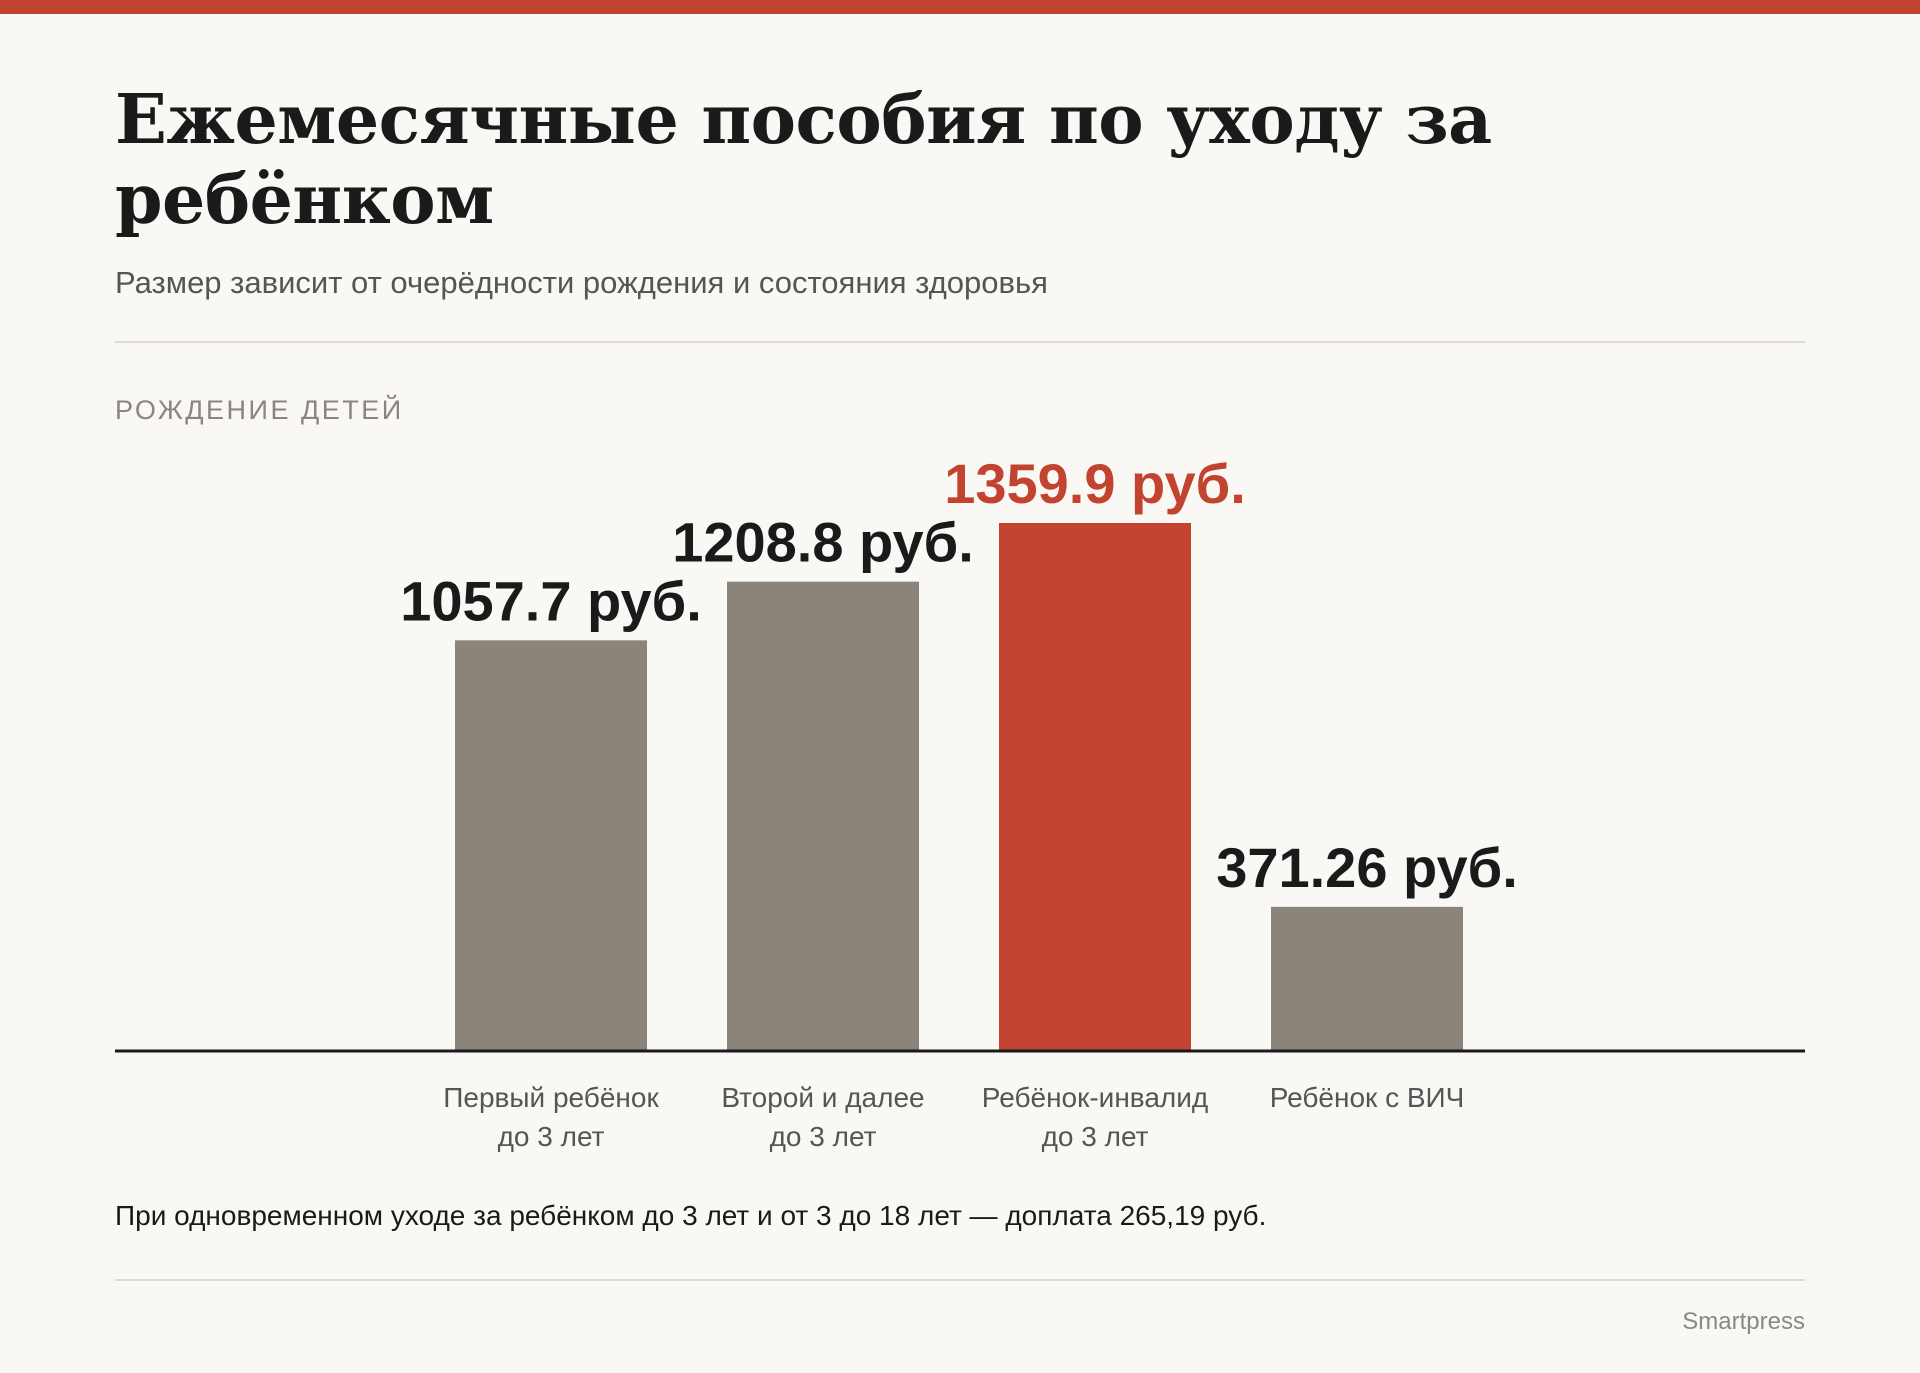  Describe the element at coordinates (1095, 1136) in the screenshot. I see `category-label-3-line-2: до 3 лет` at that location.